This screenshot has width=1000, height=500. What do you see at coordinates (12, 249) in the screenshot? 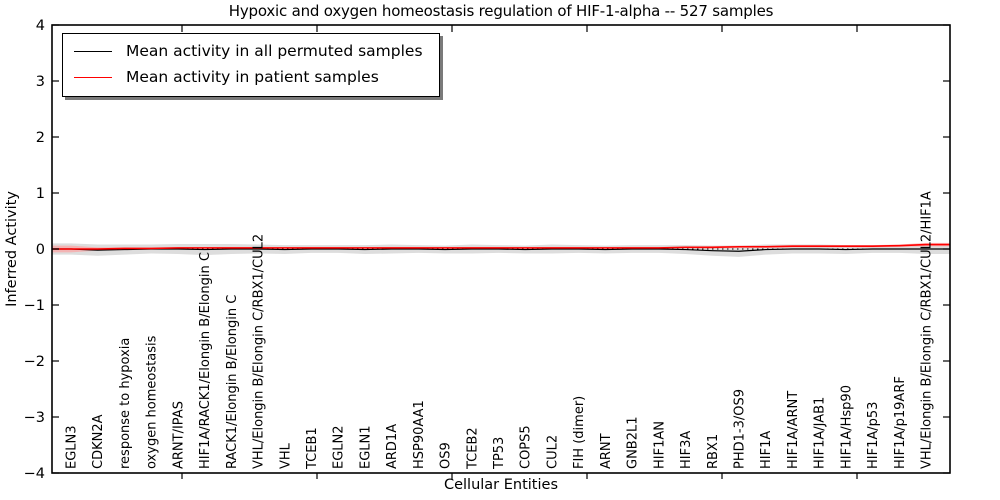
I see `y-axis-label: Inferred Activity` at bounding box center [12, 249].